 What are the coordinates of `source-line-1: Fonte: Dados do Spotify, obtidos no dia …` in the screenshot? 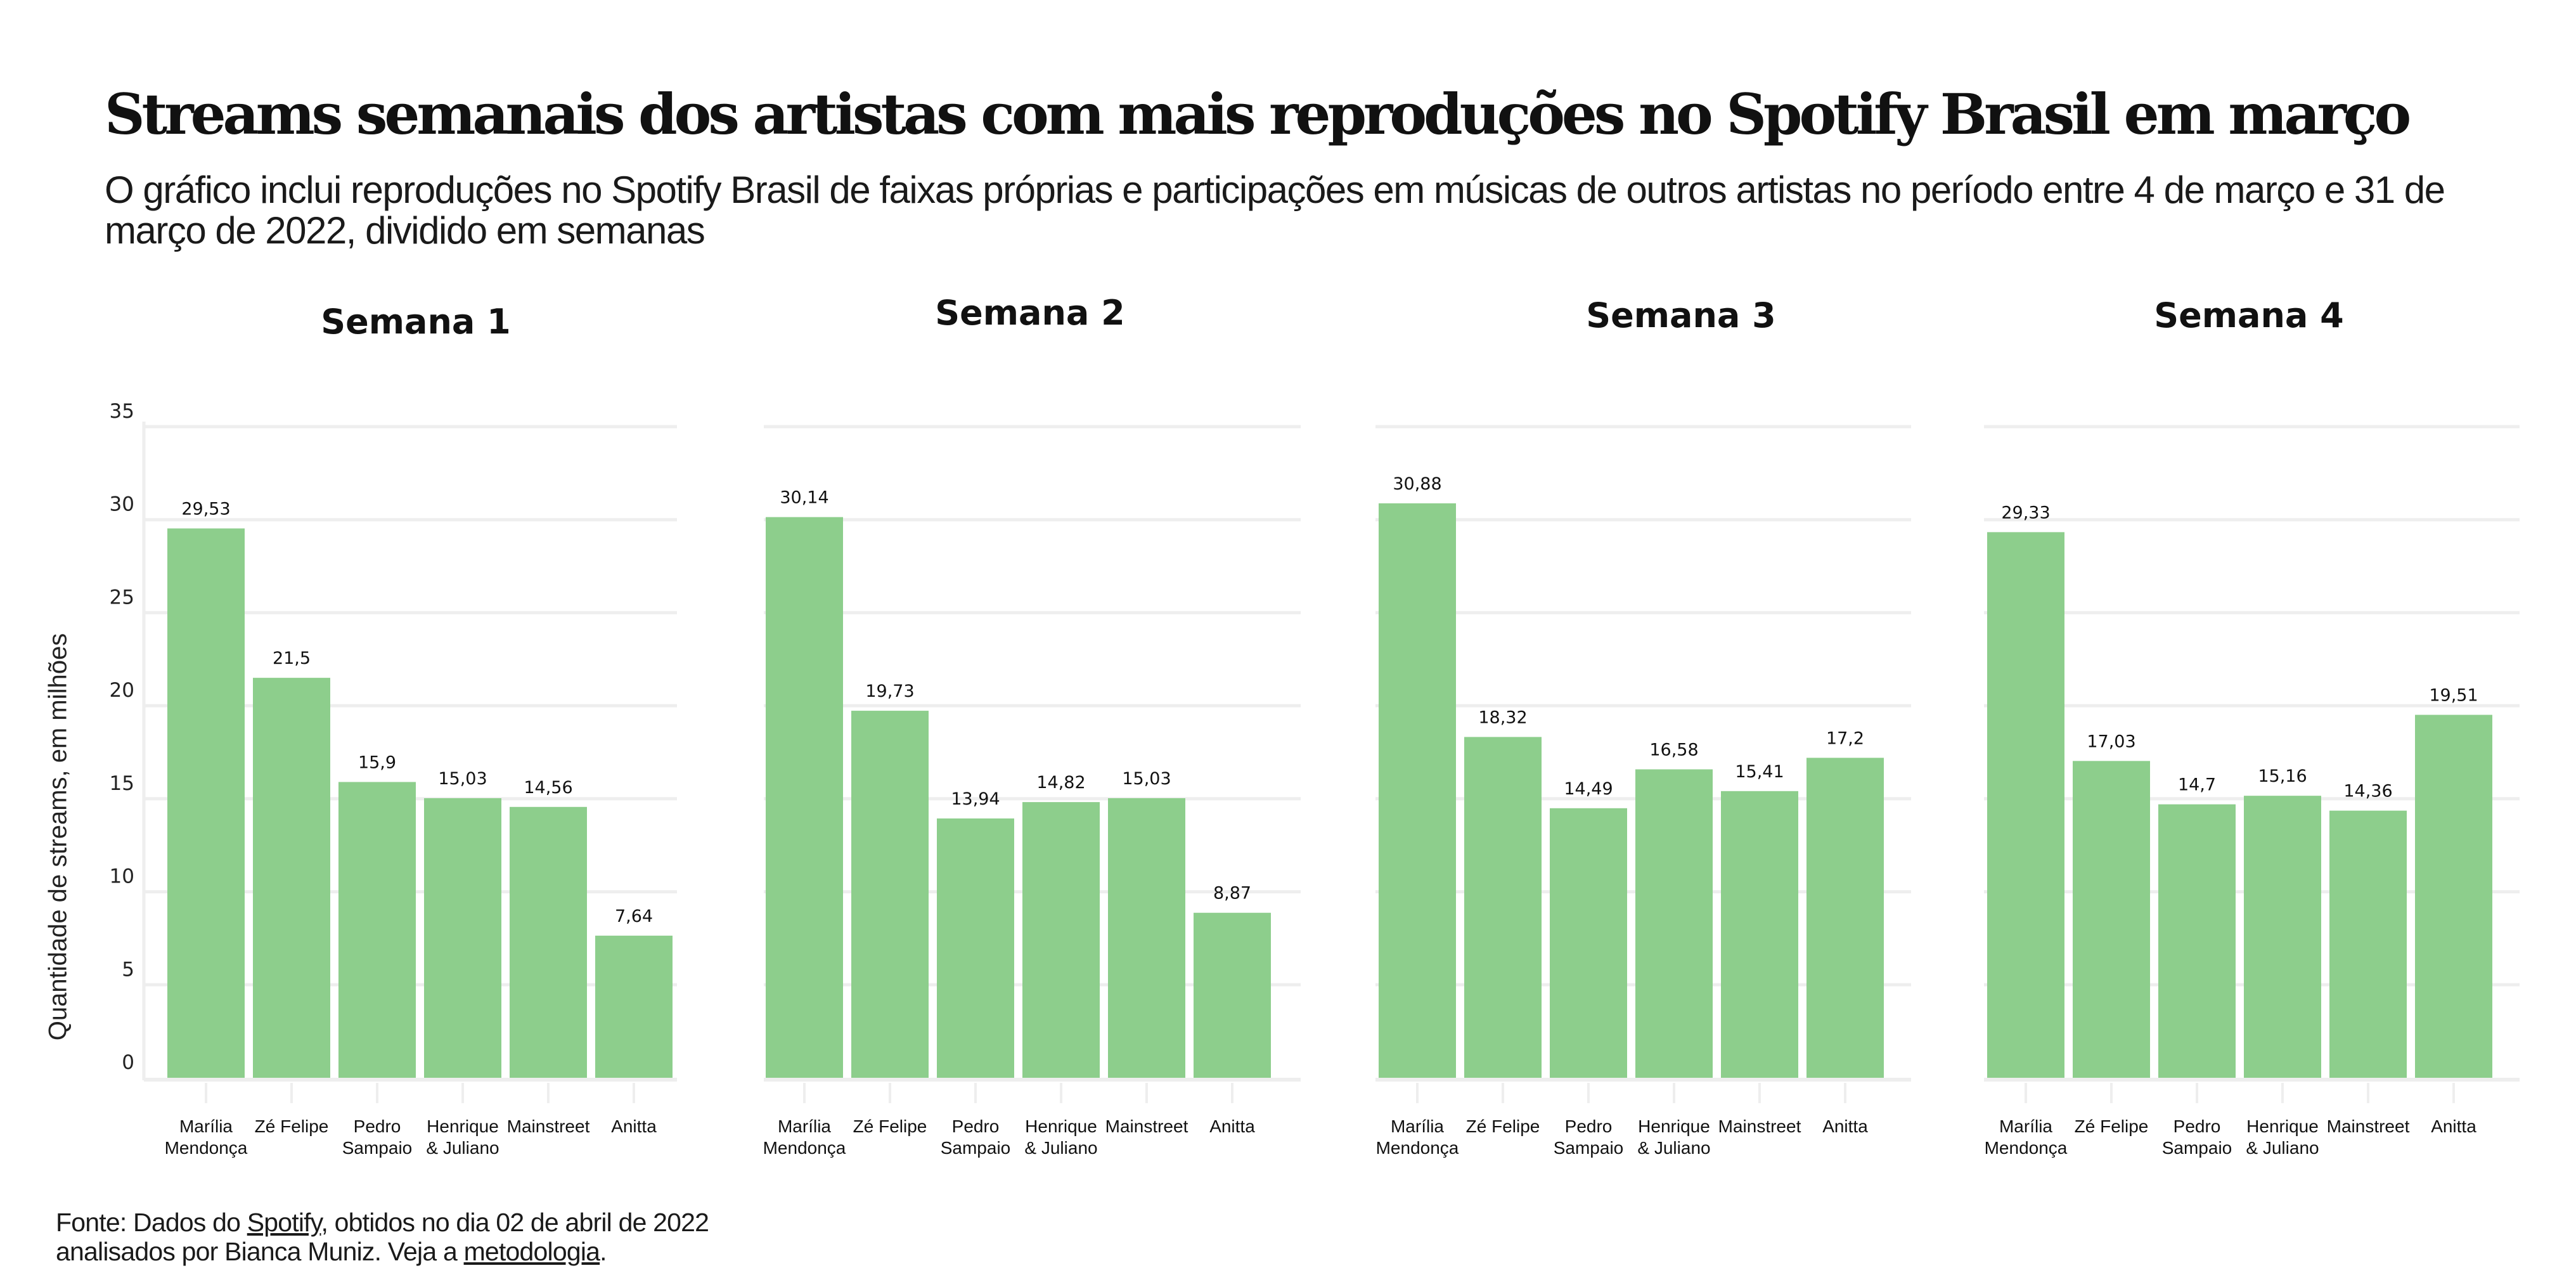 It's located at (382, 1222).